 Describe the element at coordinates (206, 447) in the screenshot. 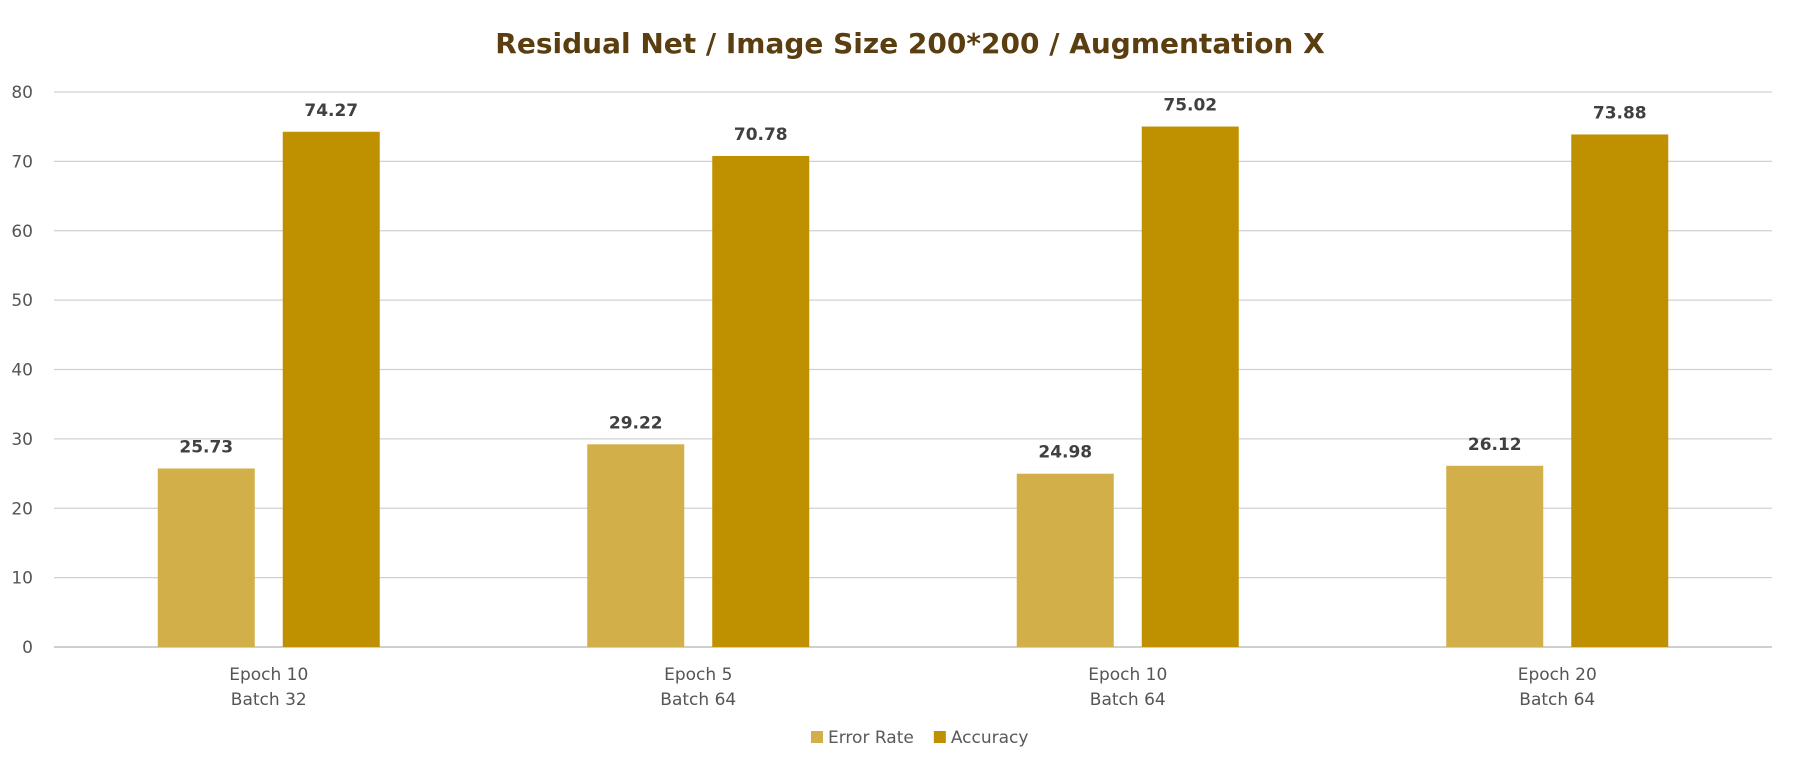

I see `data-label-error-rate-0: 25.73` at that location.